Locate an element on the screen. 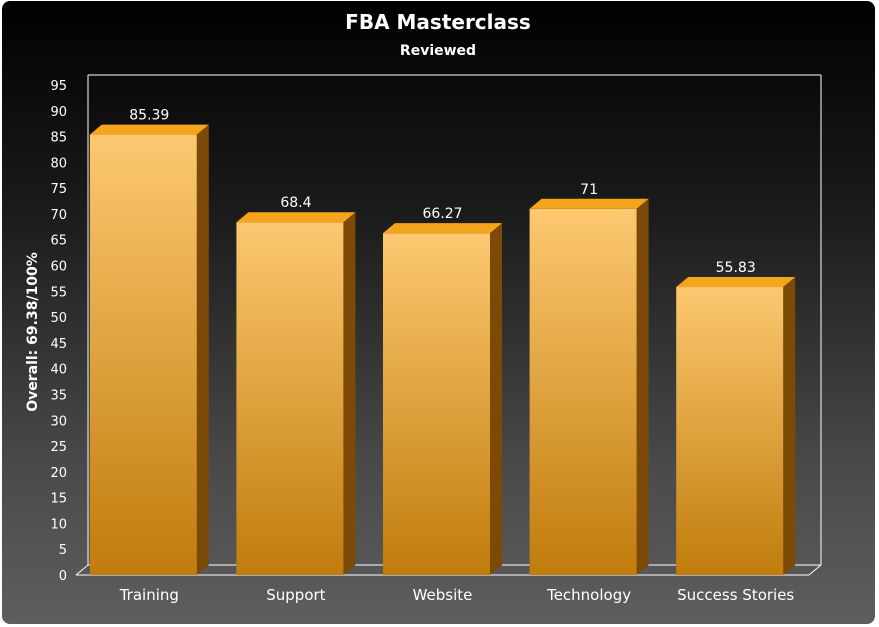 This screenshot has height=627, width=879. floor-left-edge is located at coordinates (82, 570).